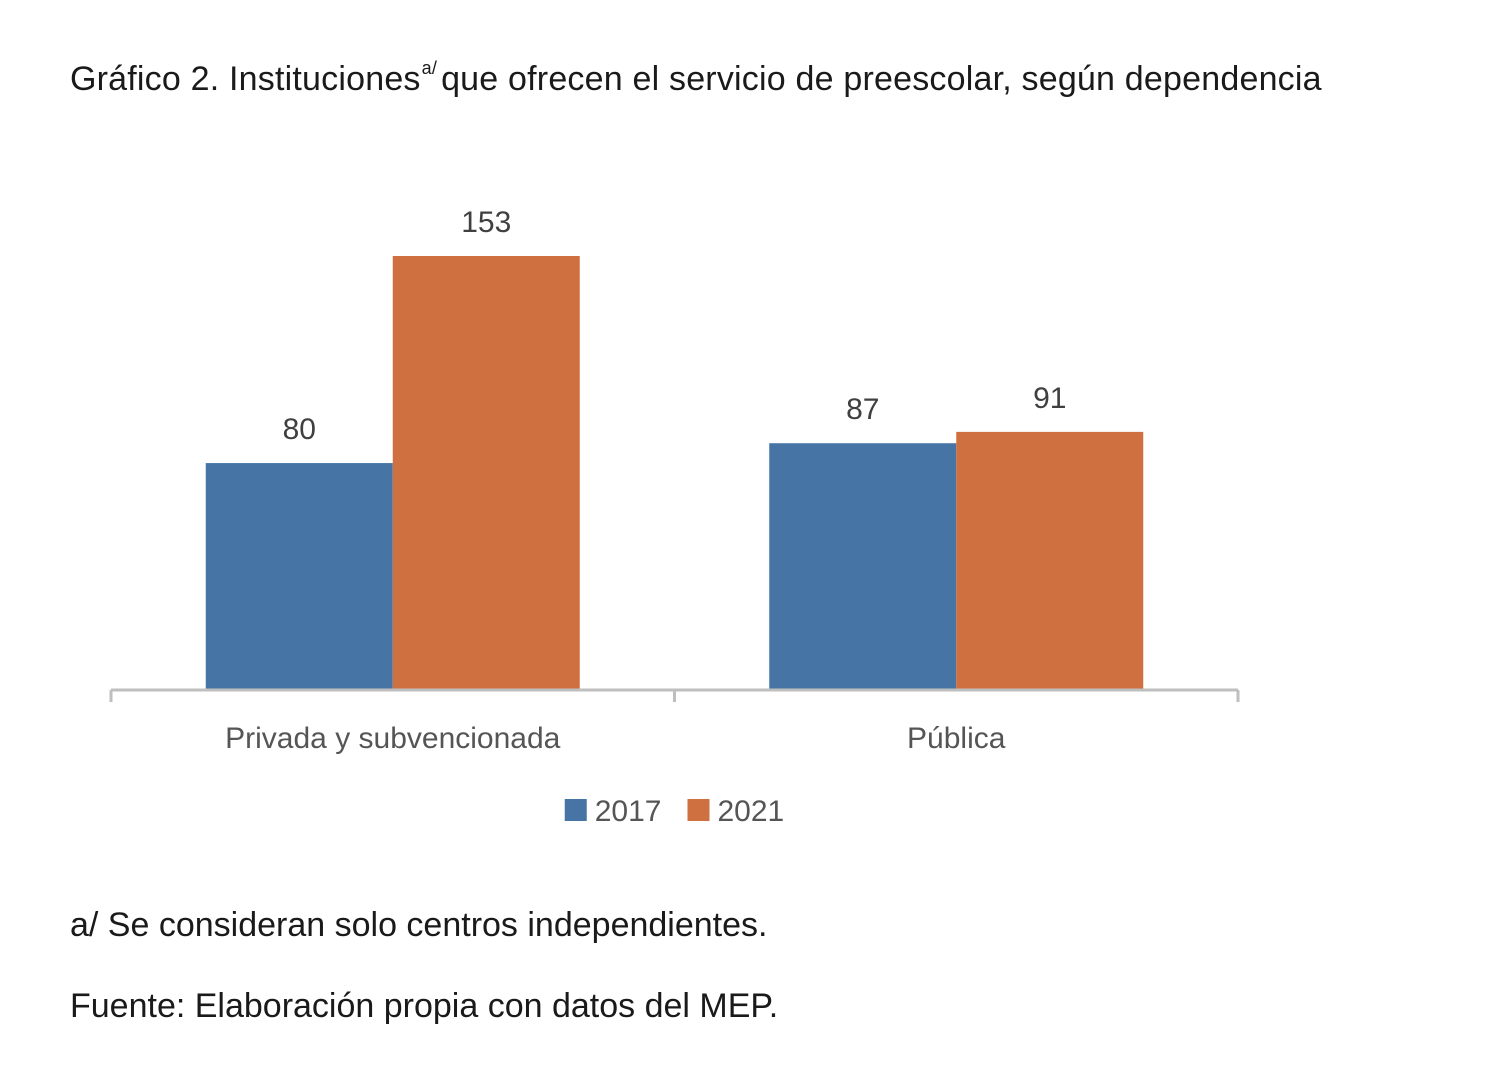 This screenshot has height=1091, width=1500. What do you see at coordinates (575, 810) in the screenshot?
I see `legend-swatch-2017` at bounding box center [575, 810].